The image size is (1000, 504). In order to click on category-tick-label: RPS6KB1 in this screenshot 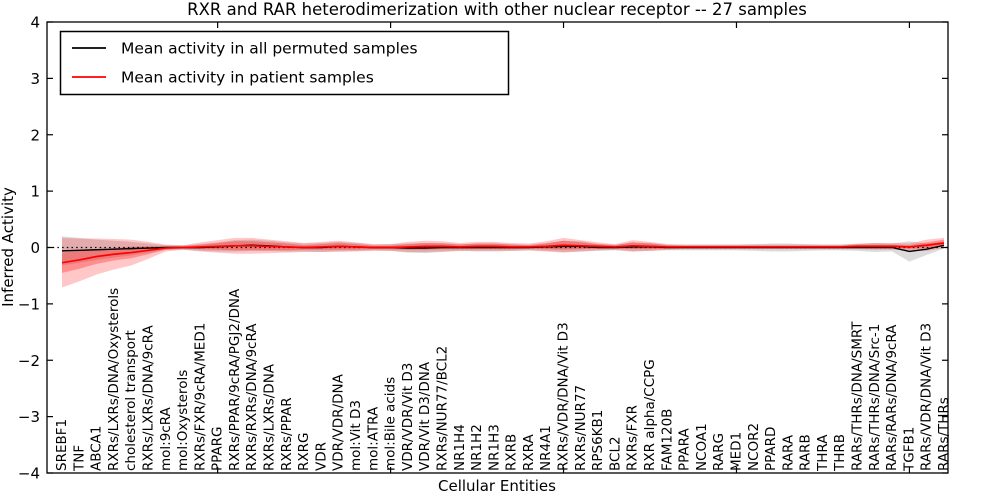, I will do `click(598, 440)`.